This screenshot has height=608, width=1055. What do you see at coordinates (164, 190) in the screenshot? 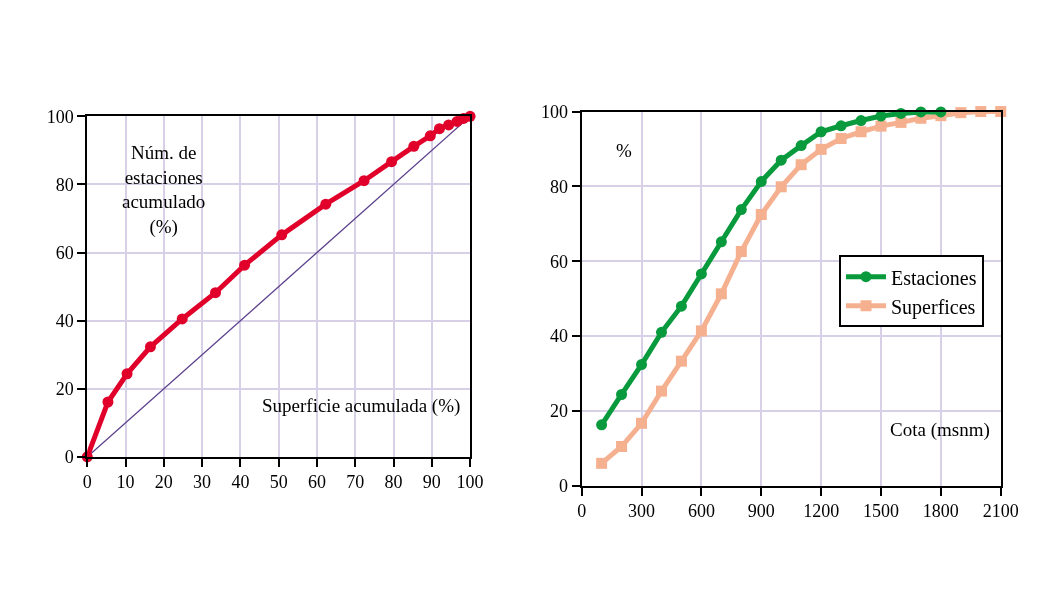
I see `y-axis-title: Núm. de estaciones acumulado (%)` at bounding box center [164, 190].